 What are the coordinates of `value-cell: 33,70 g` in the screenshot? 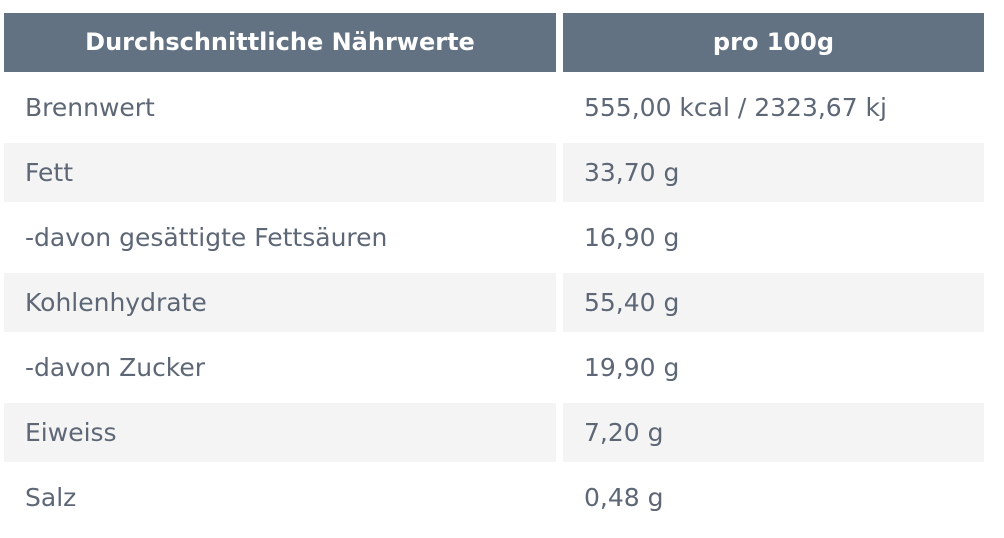 It's located at (773, 172).